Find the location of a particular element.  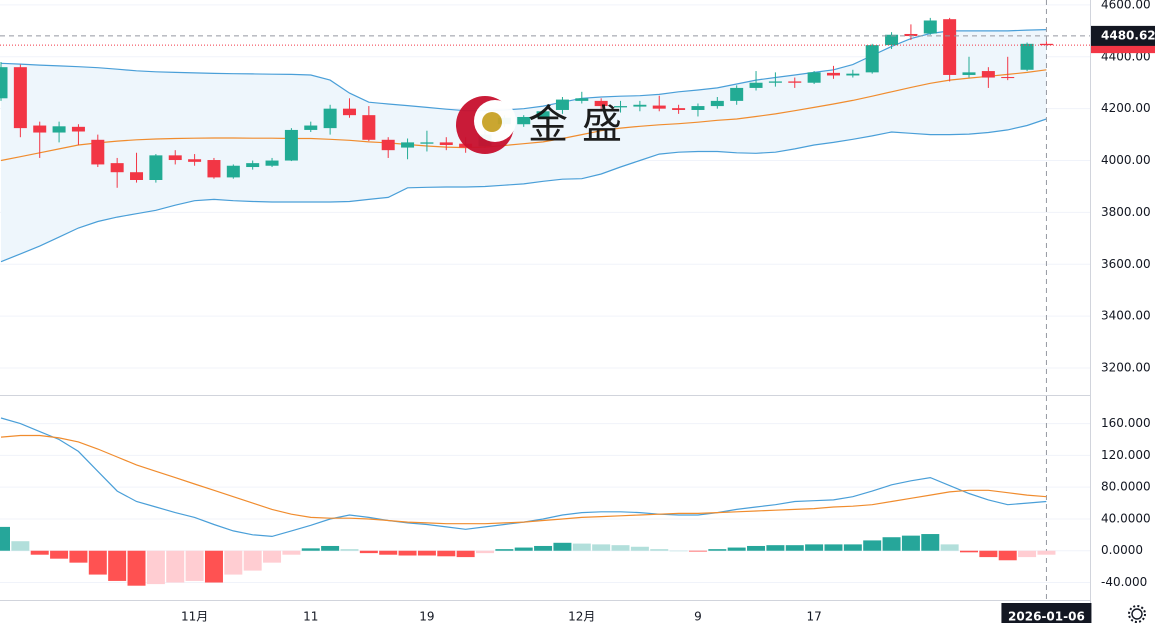

y-tick-label: 80.0000 is located at coordinates (1126, 487).